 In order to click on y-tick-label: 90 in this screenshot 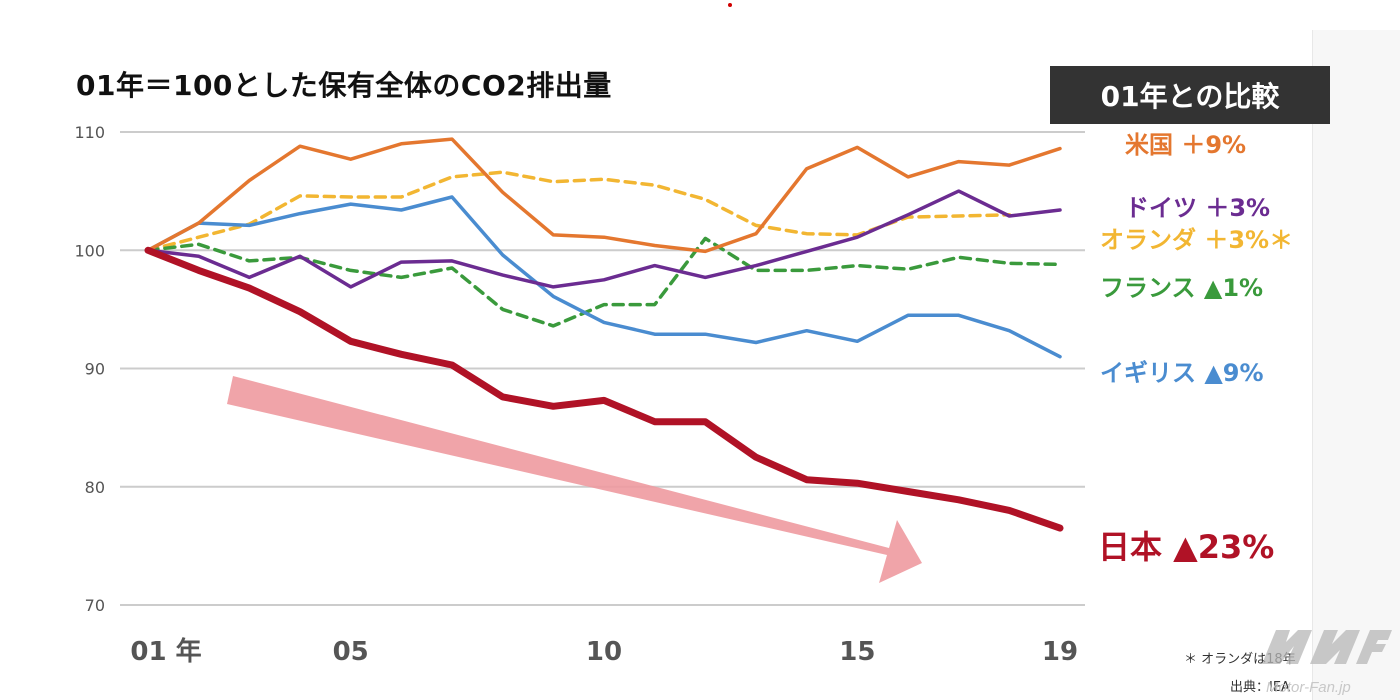, I will do `click(95, 369)`.